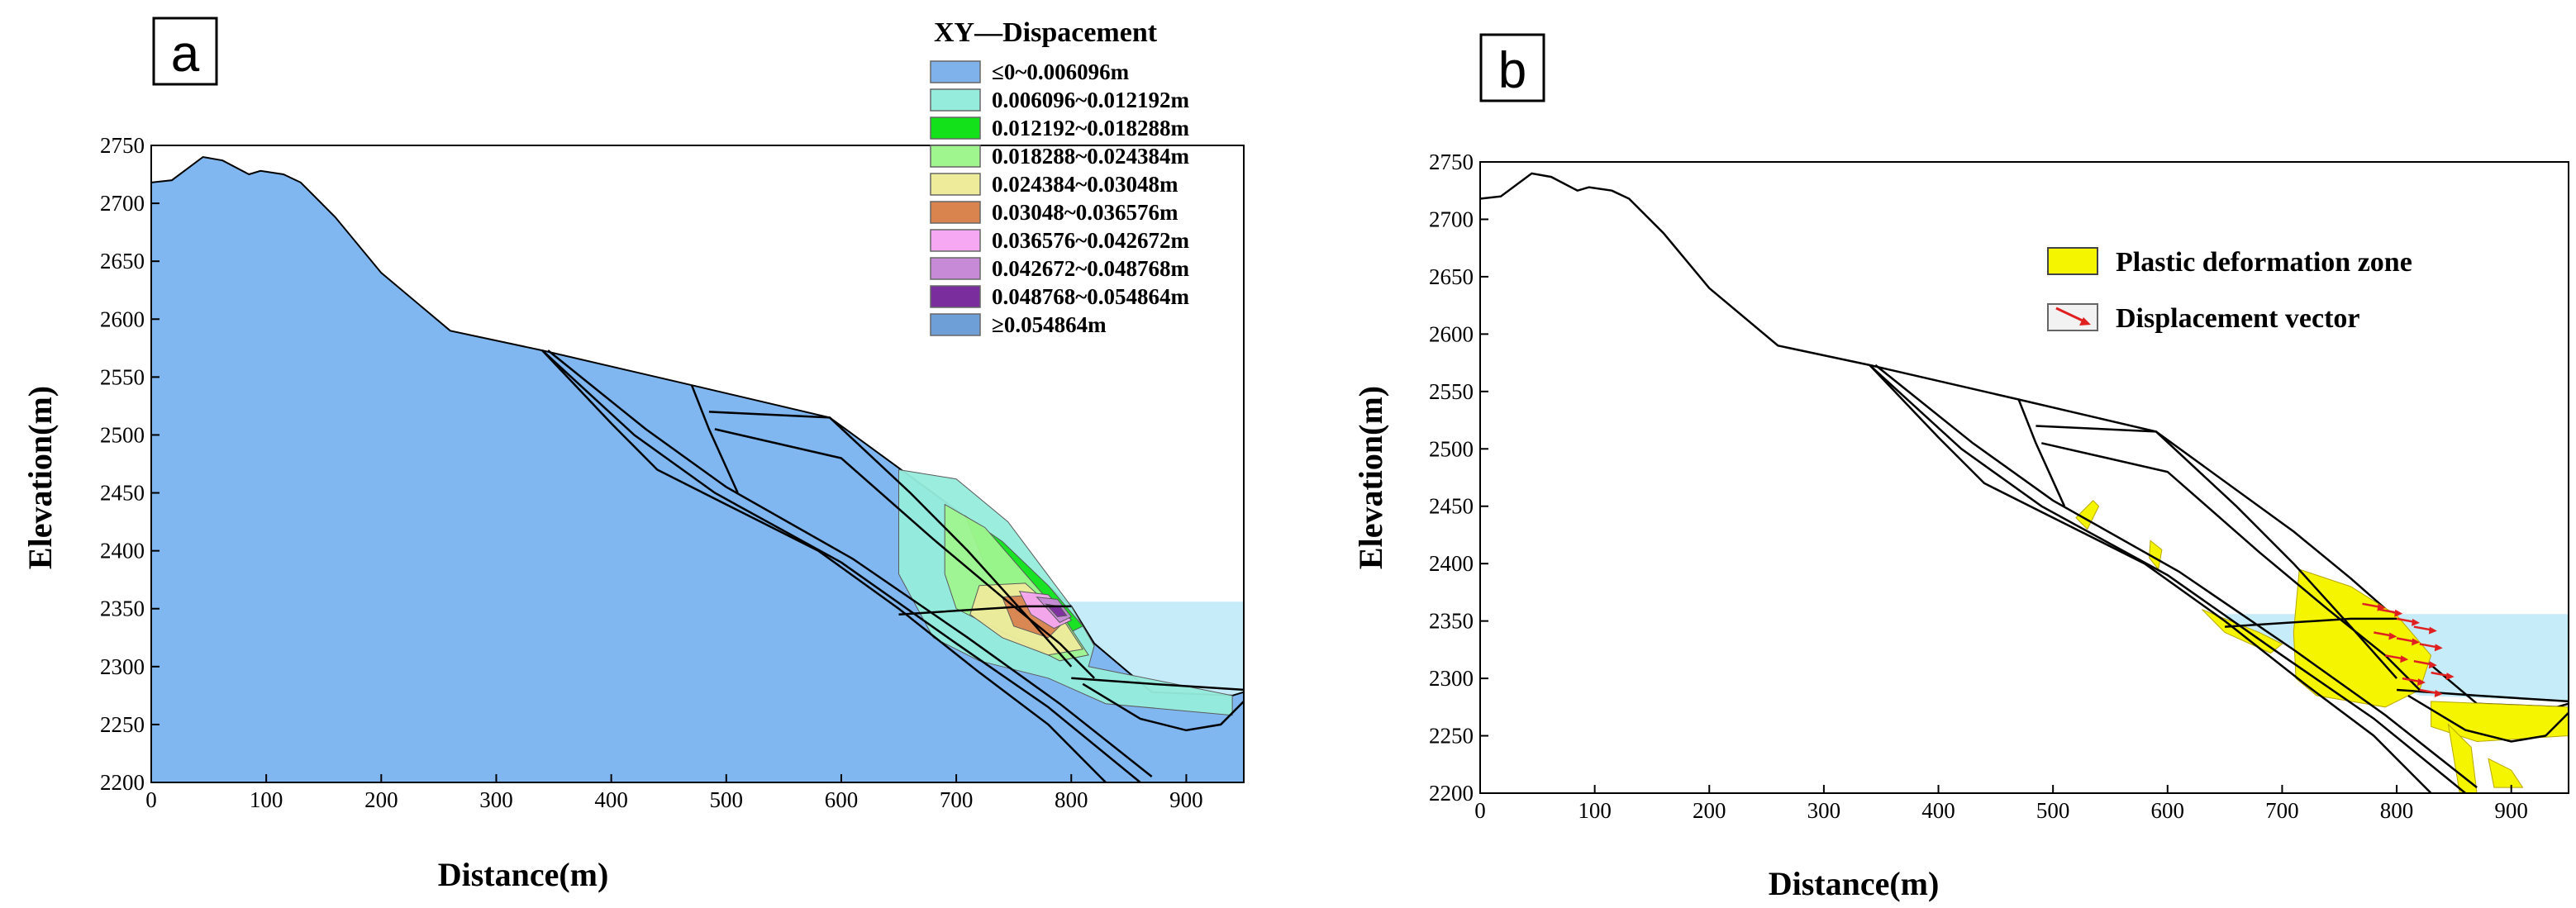  I want to click on legend-label-8: 0.042672~0.048768m, so click(1091, 268).